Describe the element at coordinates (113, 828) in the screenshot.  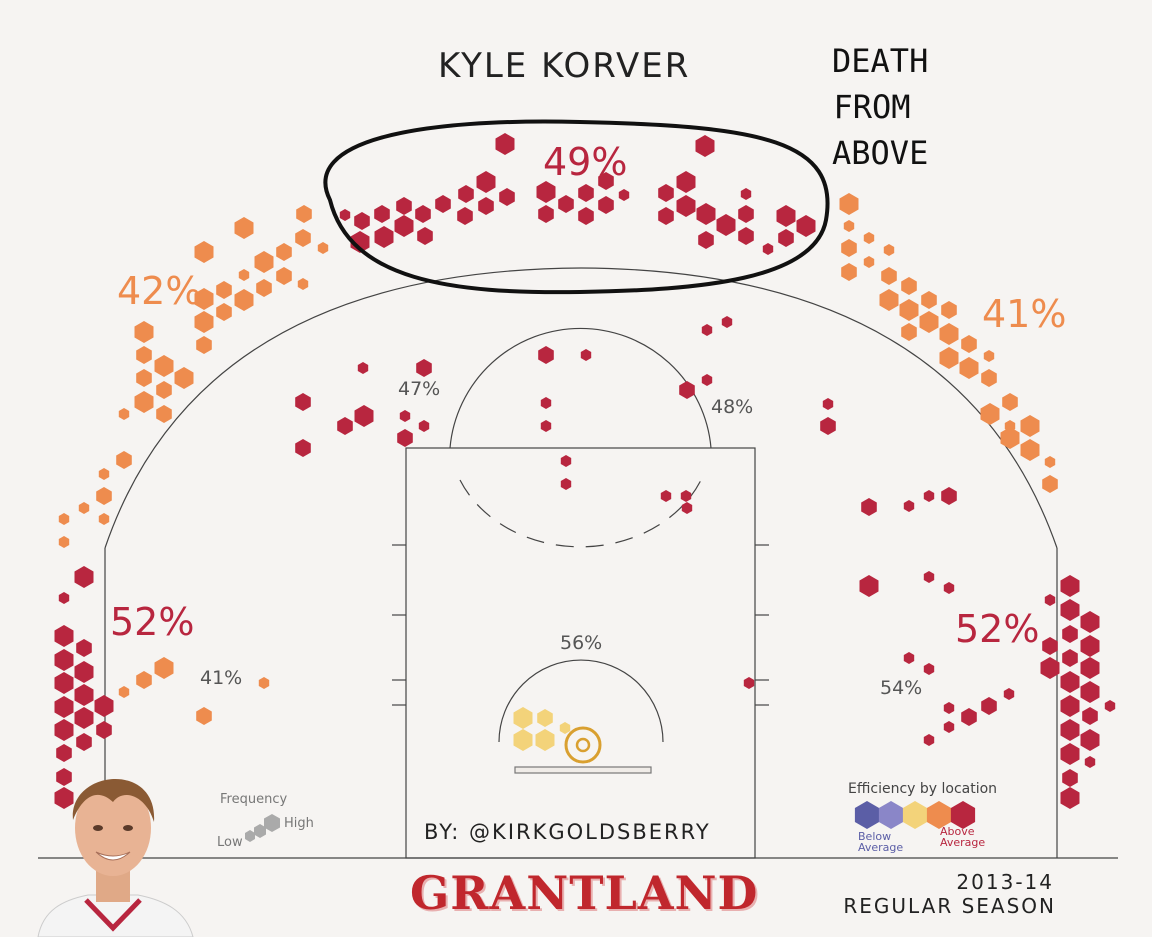
I see `player-face` at that location.